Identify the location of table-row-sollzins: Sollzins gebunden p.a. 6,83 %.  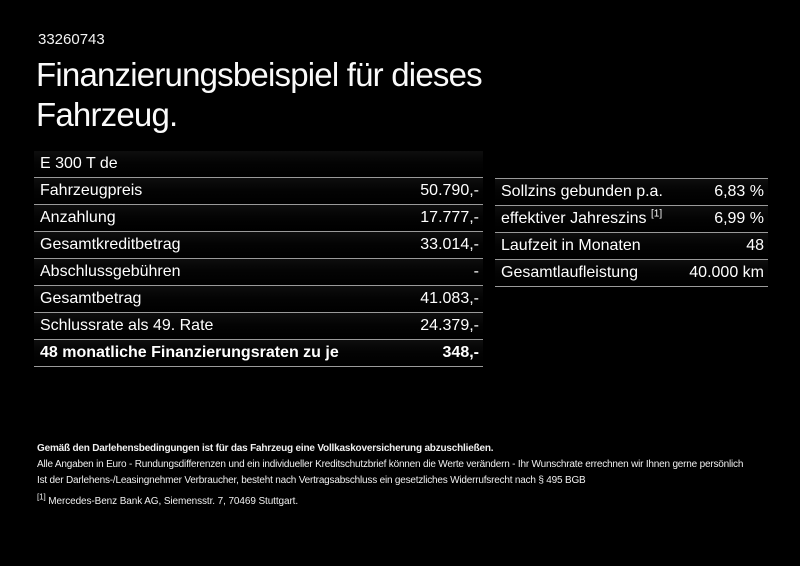
(631, 192).